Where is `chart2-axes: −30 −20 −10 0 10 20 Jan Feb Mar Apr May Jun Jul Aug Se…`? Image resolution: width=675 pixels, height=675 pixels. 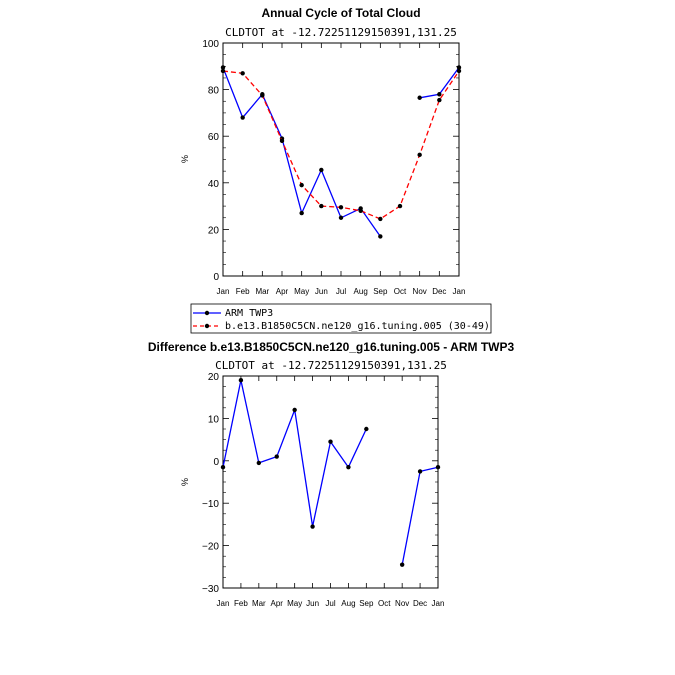 chart2-axes: −30 −20 −10 0 10 20 Jan Feb Mar Apr May Jun Jul Aug Se… is located at coordinates (323, 490).